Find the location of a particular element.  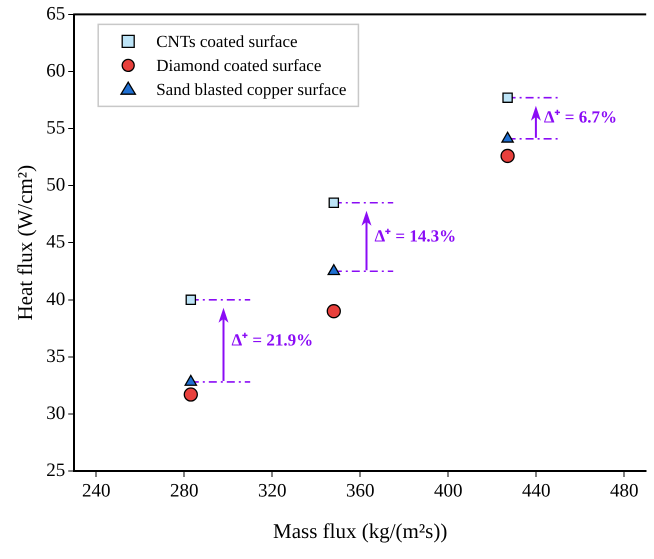

y-tick-label: 50 is located at coordinates (56, 185).